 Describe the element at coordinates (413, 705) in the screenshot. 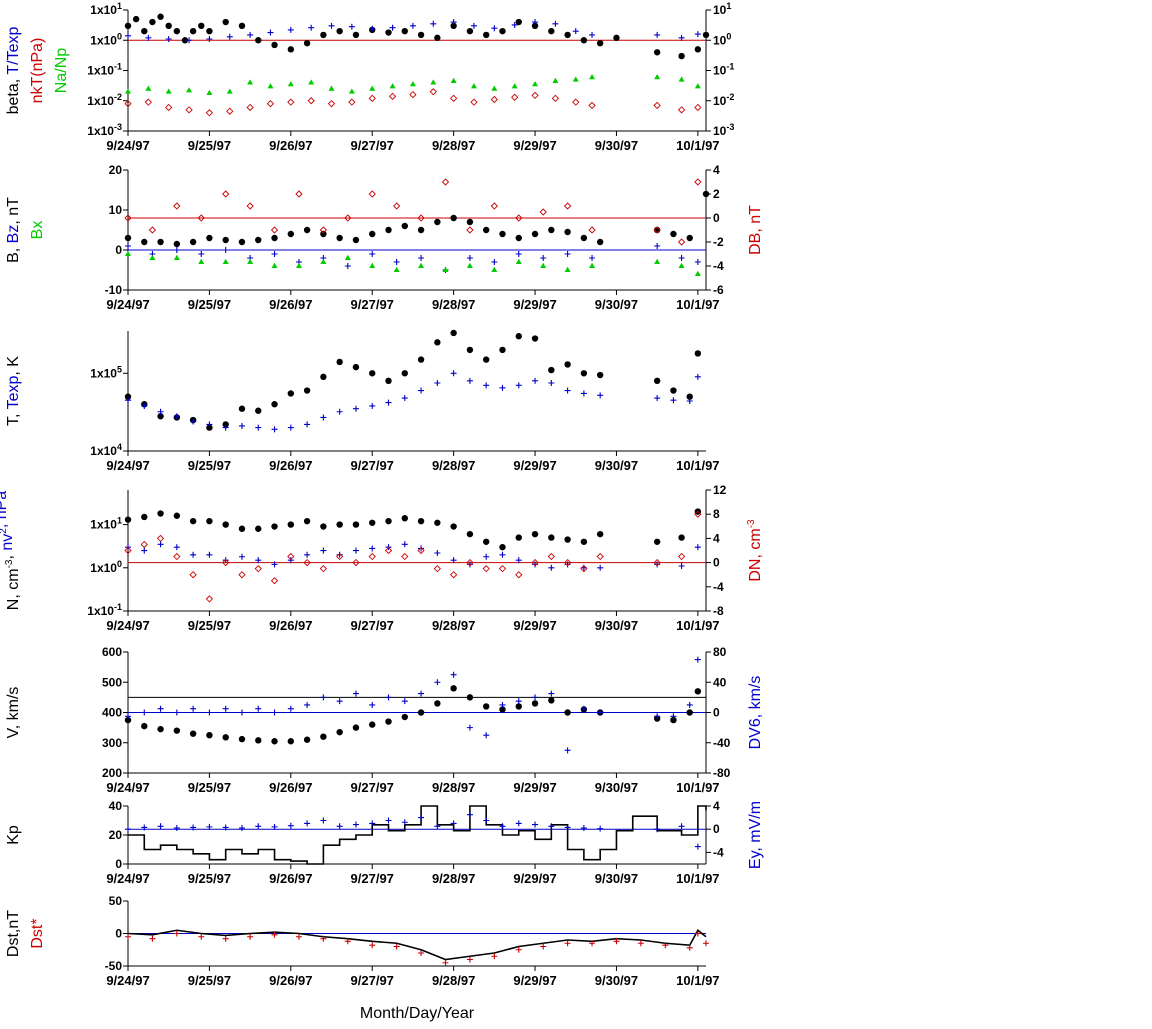

I see `series-dv6` at that location.